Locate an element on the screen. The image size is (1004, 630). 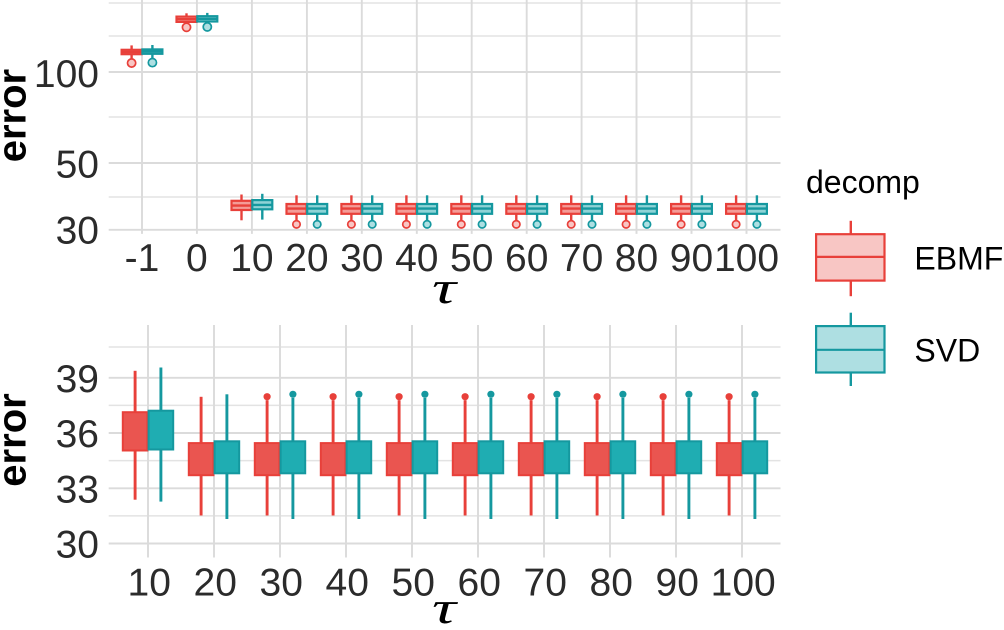
svg-text: decomp is located at coordinates (863, 182).